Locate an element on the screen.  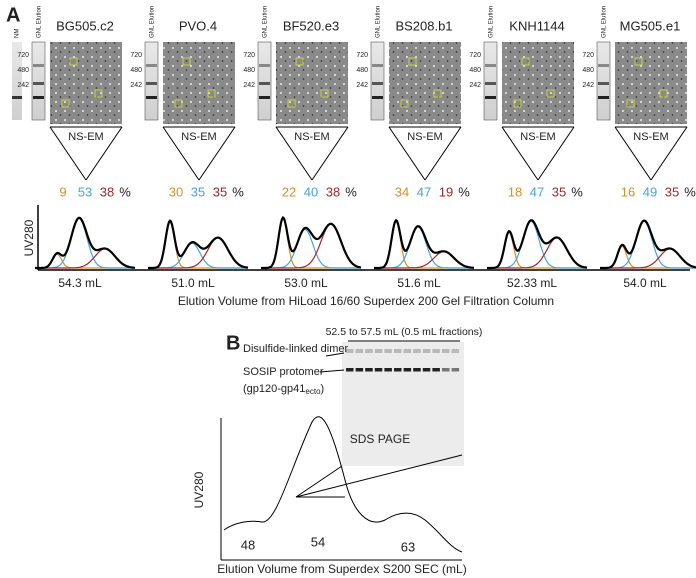
fraction-value: 38 is located at coordinates (333, 191).